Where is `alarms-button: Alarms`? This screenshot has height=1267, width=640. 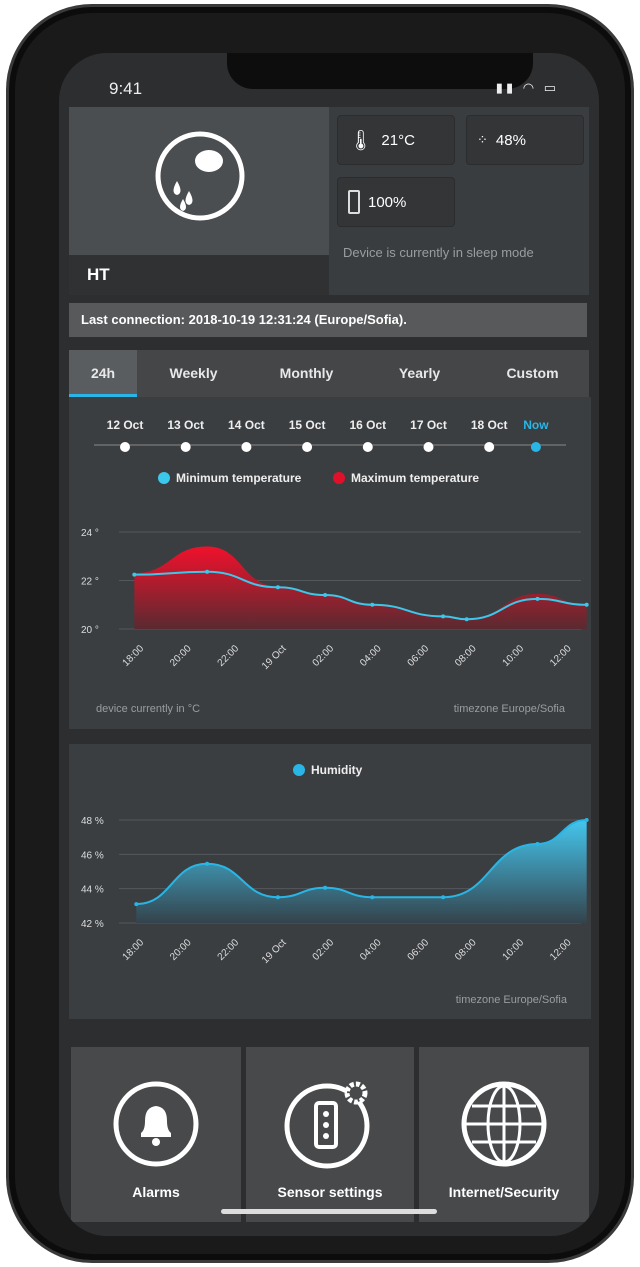
alarms-button: Alarms is located at coordinates (156, 1134).